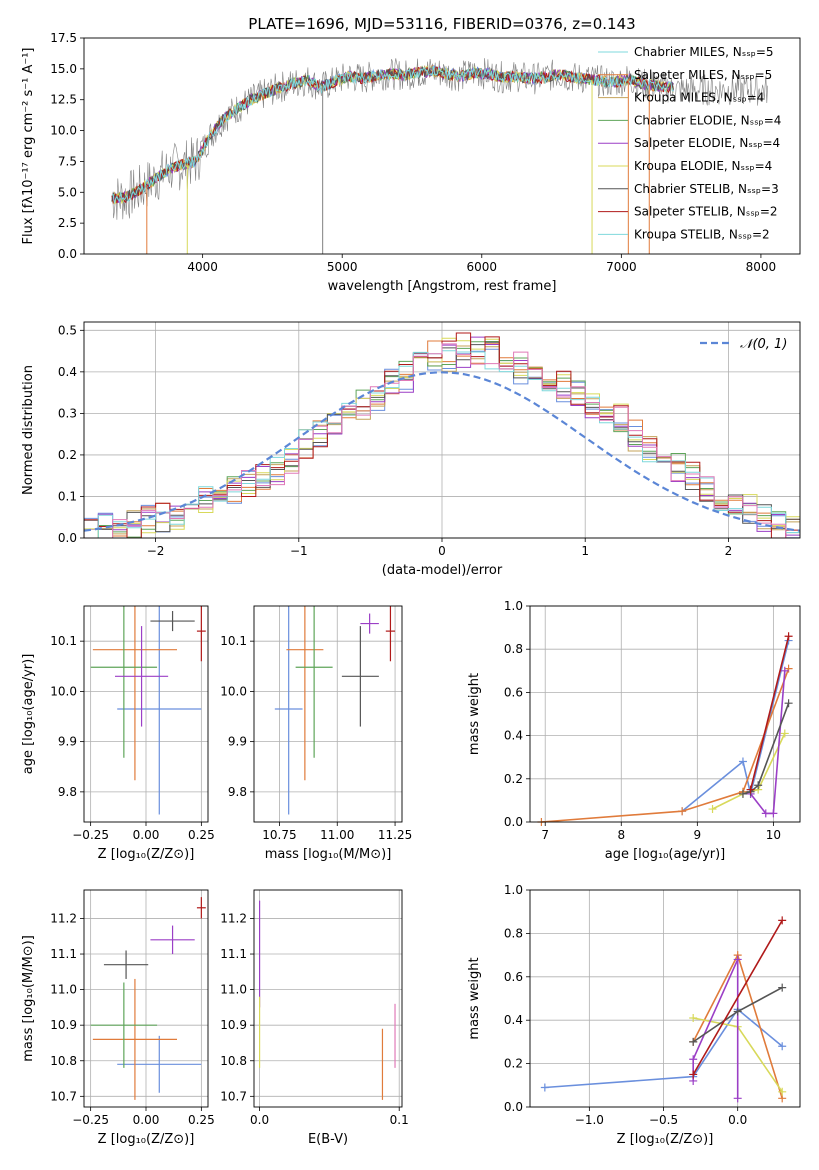  What do you see at coordinates (513, 692) in the screenshot?
I see `y-tick-label: 0.6` at bounding box center [513, 692].